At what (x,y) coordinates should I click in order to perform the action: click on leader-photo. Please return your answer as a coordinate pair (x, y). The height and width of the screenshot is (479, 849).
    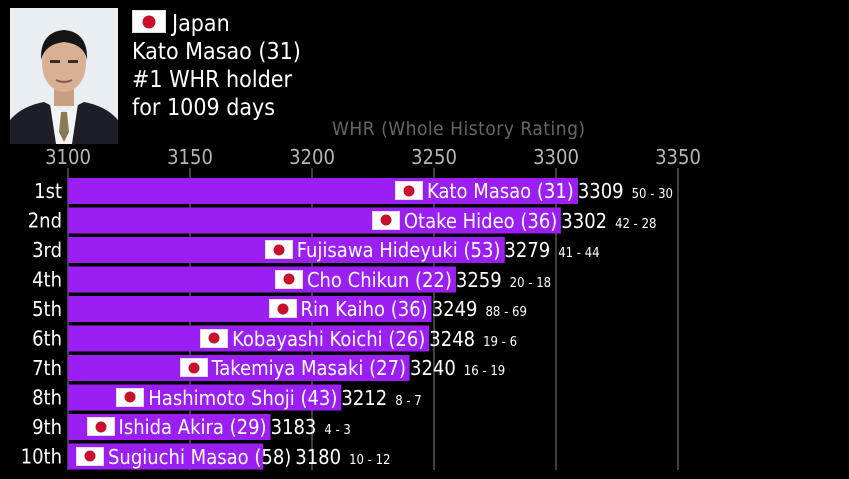
    Looking at the image, I should click on (64, 76).